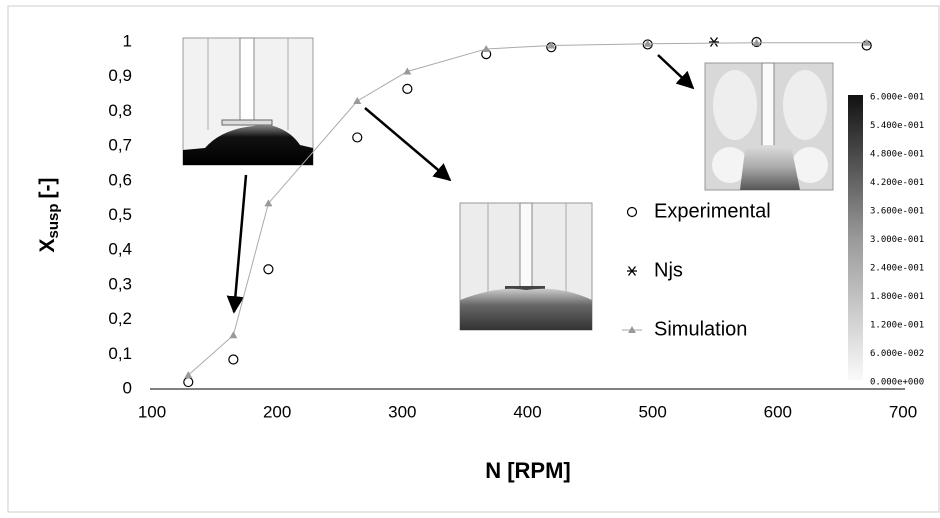 This screenshot has width=940, height=518. I want to click on colorbar-label: 3.000e-001, so click(897, 240).